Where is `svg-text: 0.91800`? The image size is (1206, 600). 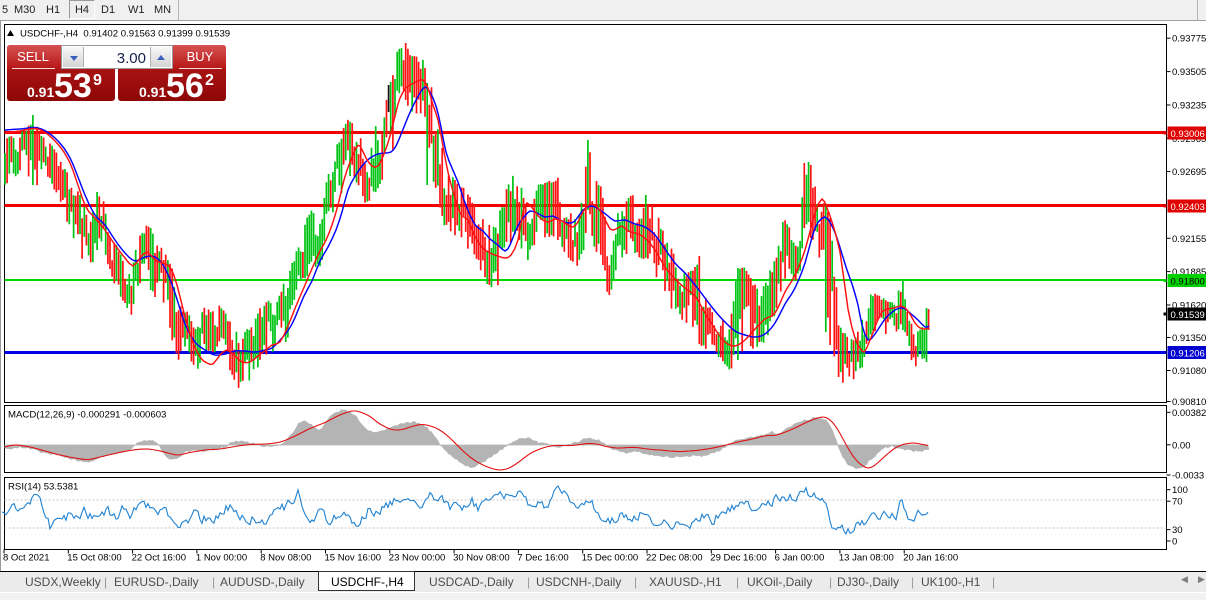
svg-text: 0.91800 is located at coordinates (1188, 281).